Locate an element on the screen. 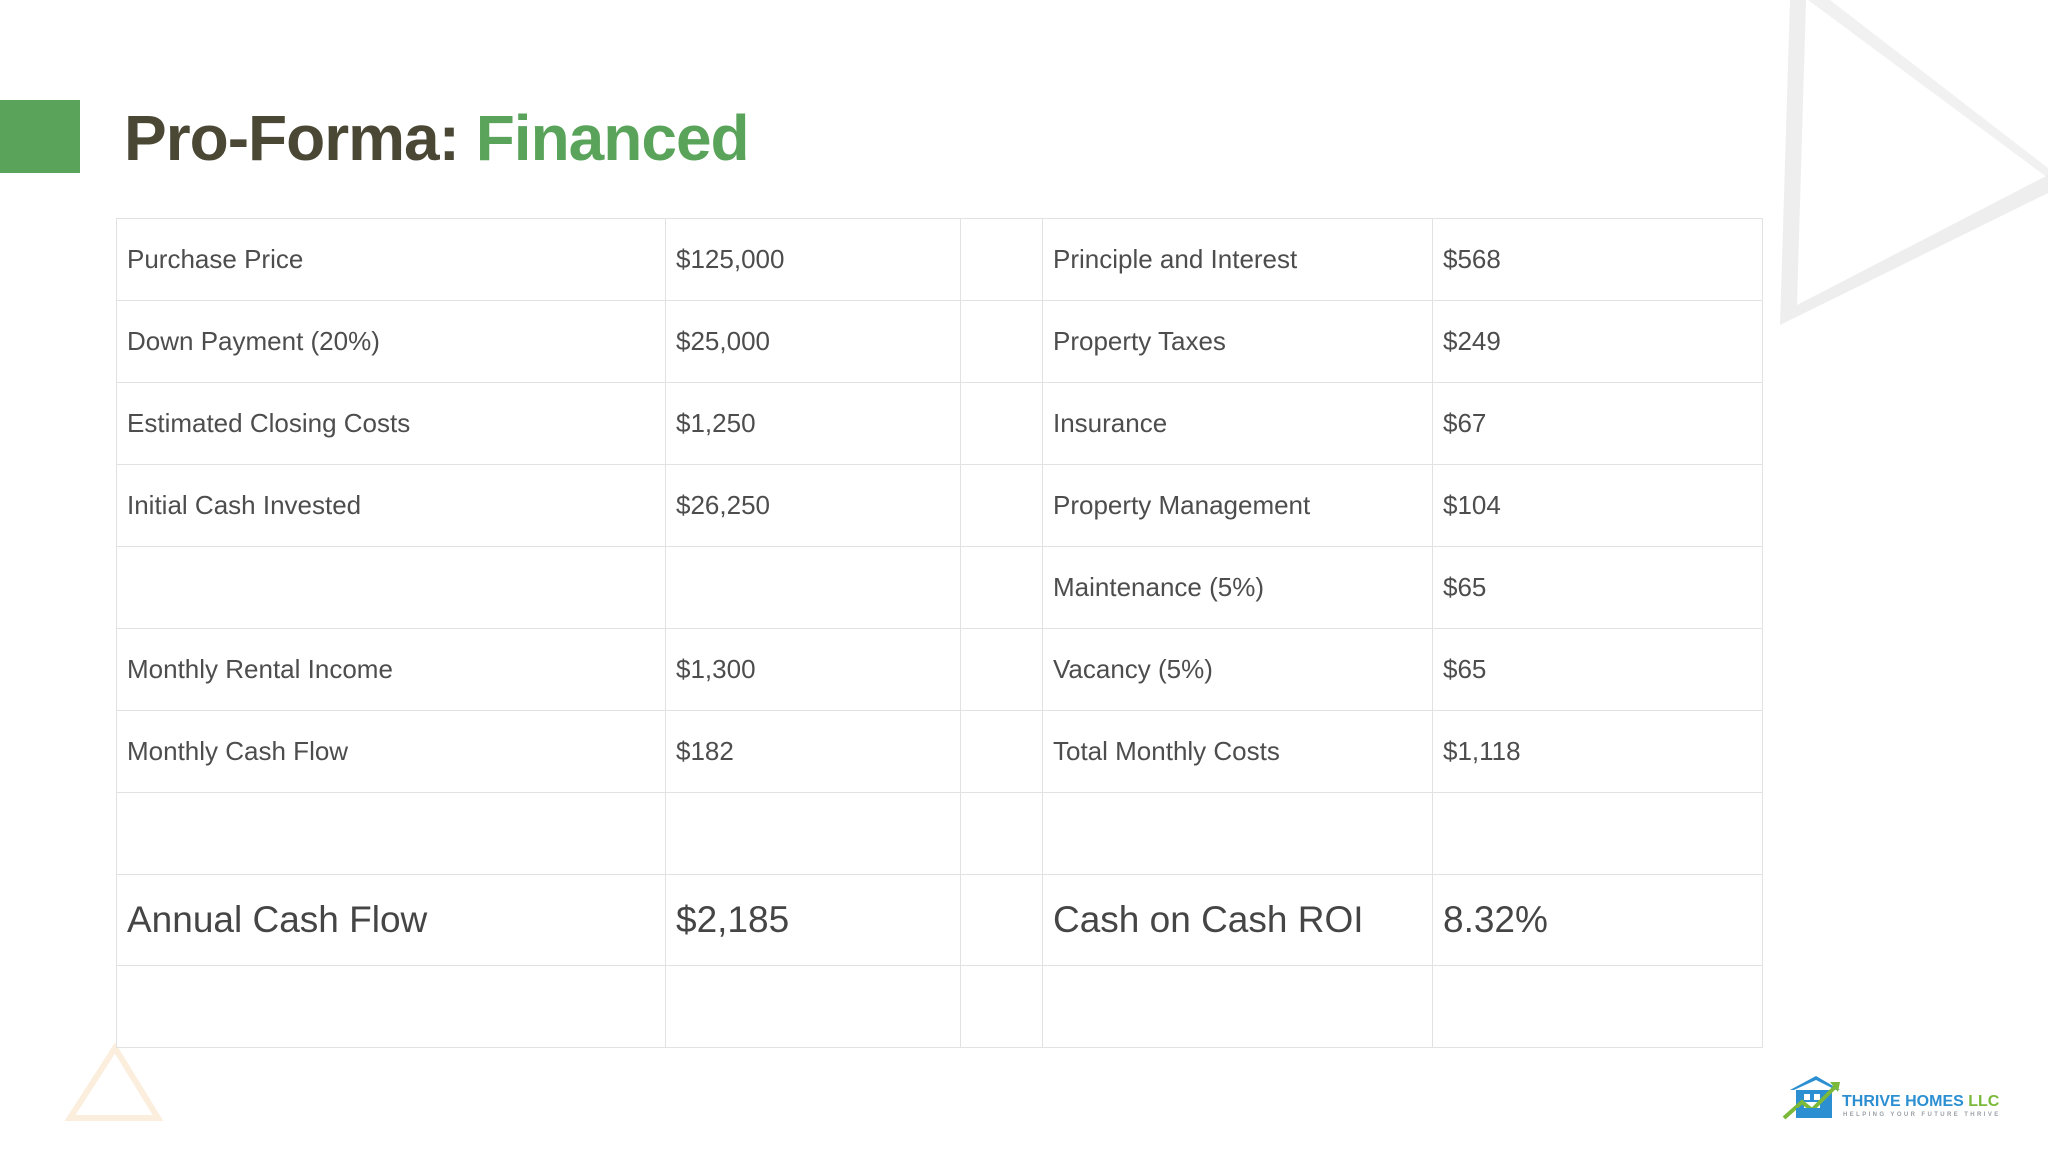 This screenshot has height=1152, width=2048. row-label: Down Payment (20%) is located at coordinates (391, 341).